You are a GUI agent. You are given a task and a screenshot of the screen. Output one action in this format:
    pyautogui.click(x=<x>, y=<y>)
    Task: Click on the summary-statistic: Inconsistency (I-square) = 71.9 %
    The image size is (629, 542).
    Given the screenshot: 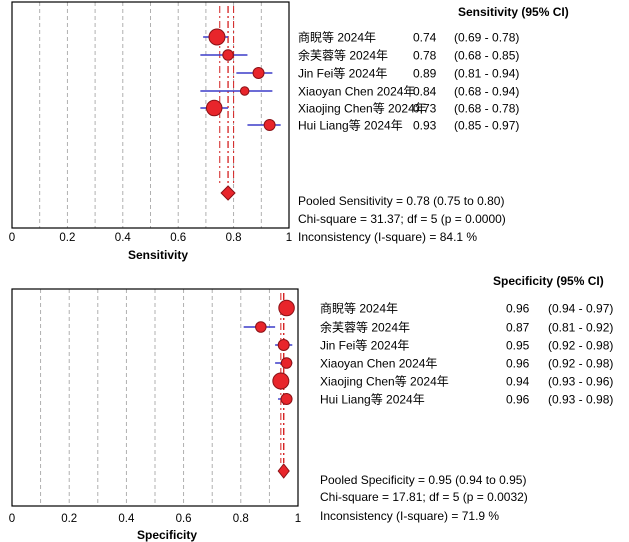 What is the action you would take?
    pyautogui.click(x=409, y=516)
    